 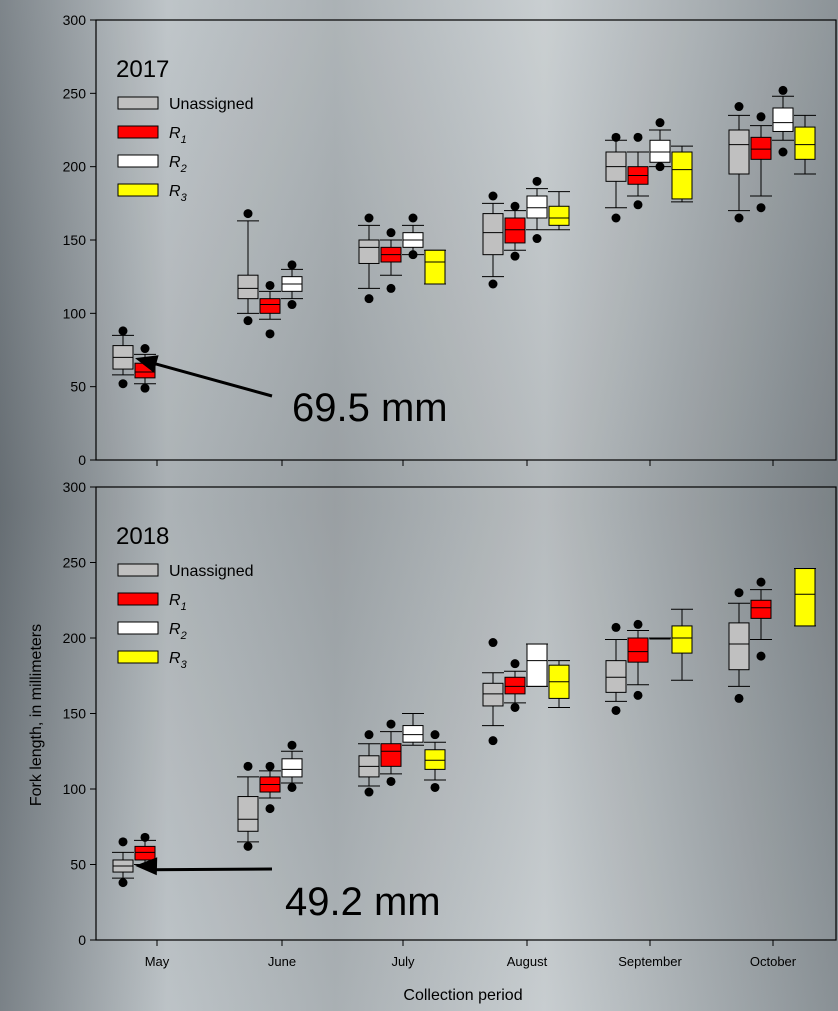 I want to click on x-tick-label-september: September, so click(x=650, y=961).